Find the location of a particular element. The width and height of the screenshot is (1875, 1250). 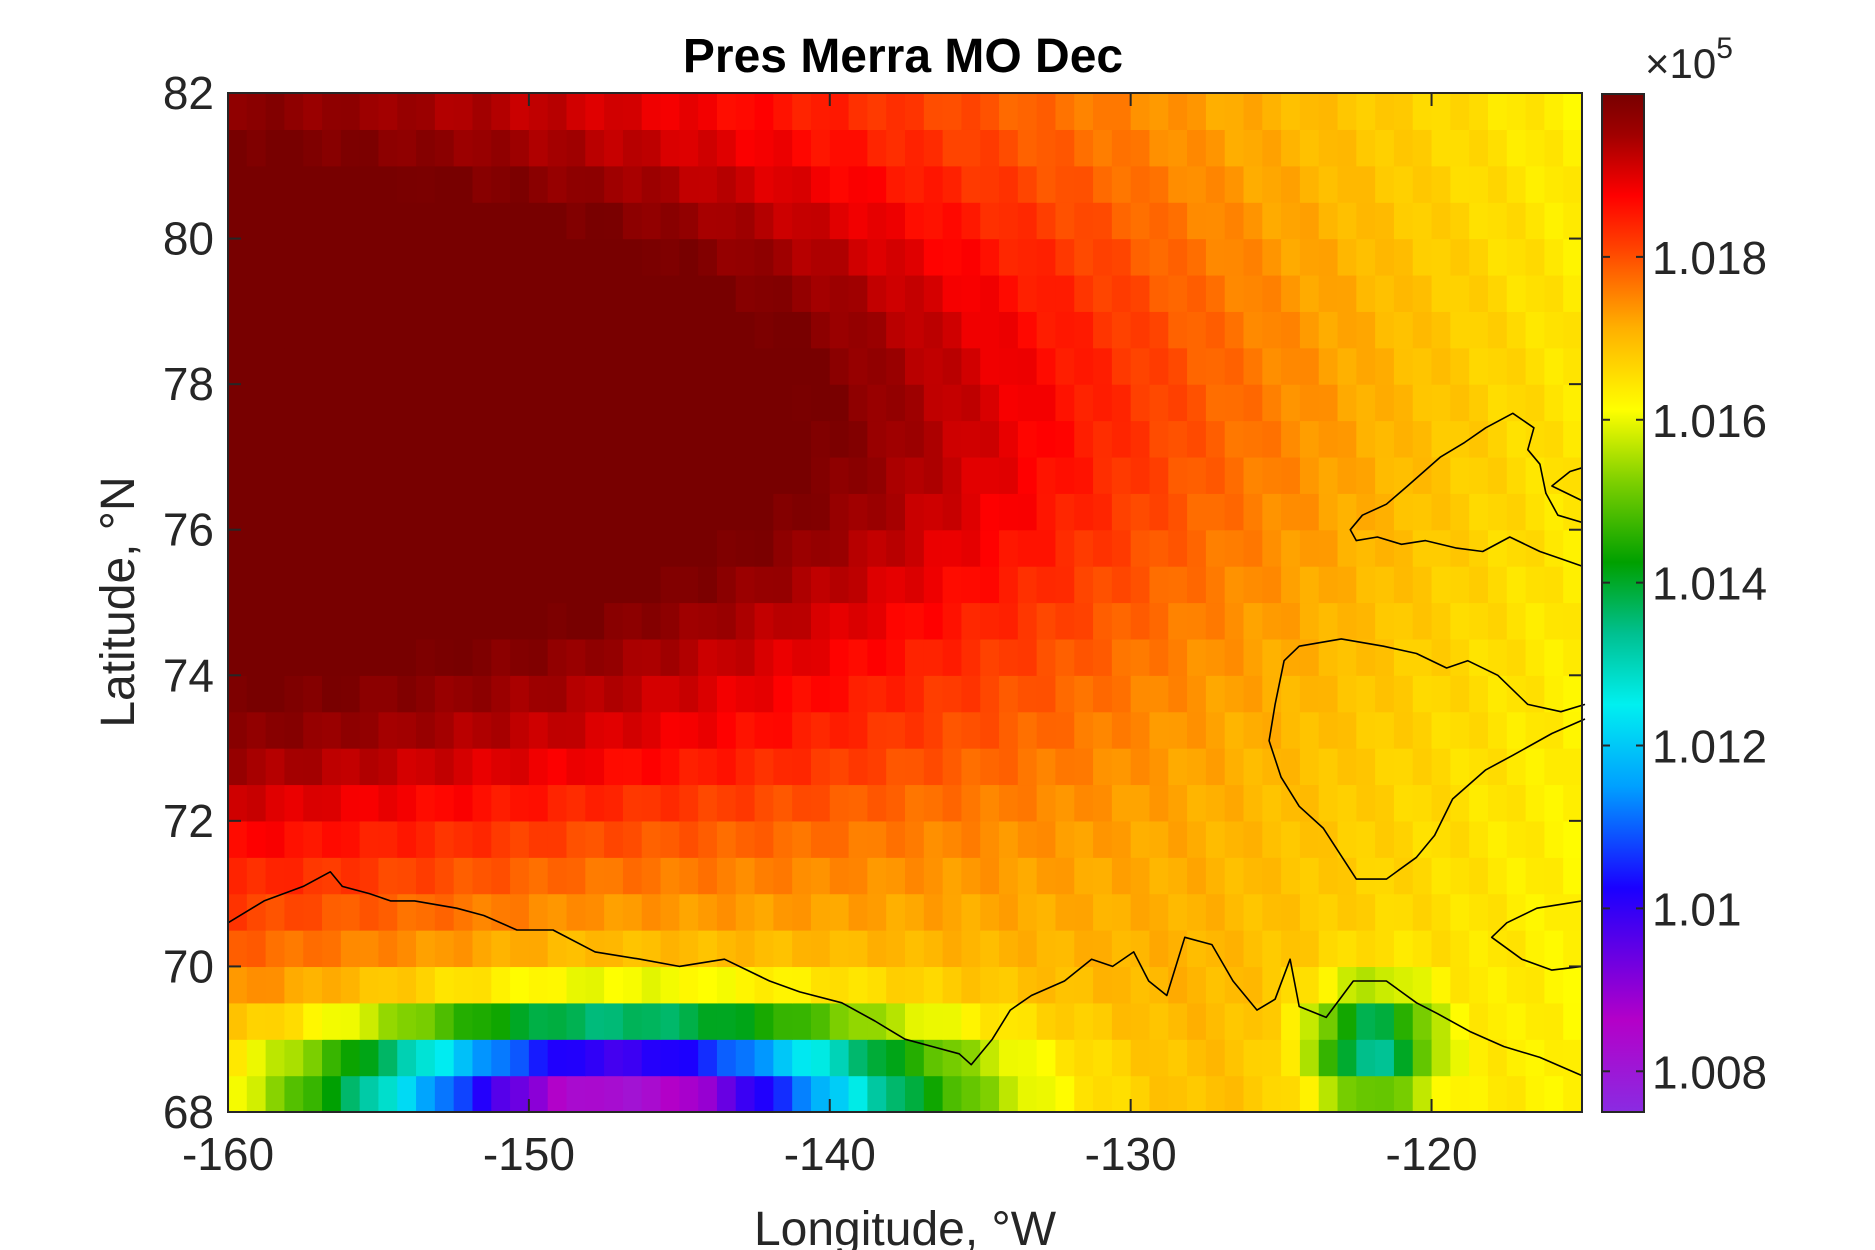

colorbar-tick-label: 1.016 is located at coordinates (1709, 421).